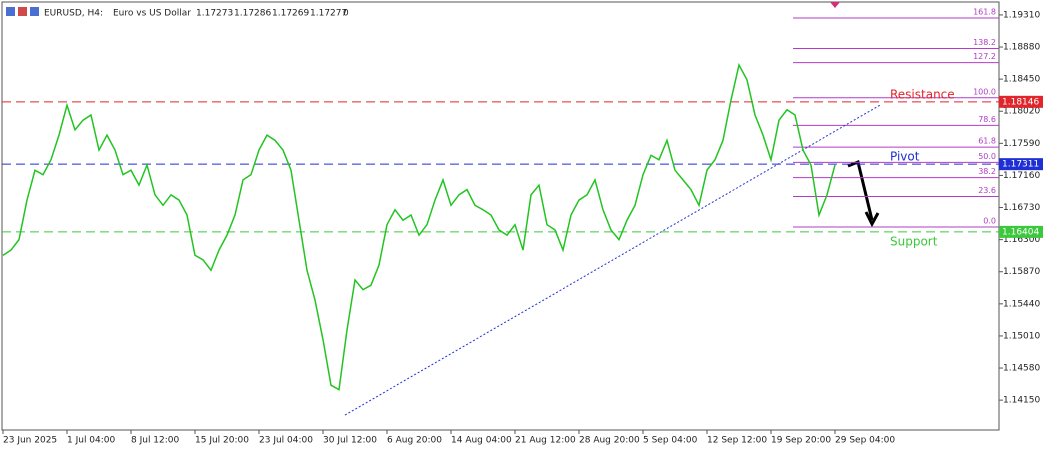 Image resolution: width=1045 pixels, height=453 pixels. What do you see at coordinates (1021, 48) in the screenshot?
I see `y-tick-label: 1.18880` at bounding box center [1021, 48].